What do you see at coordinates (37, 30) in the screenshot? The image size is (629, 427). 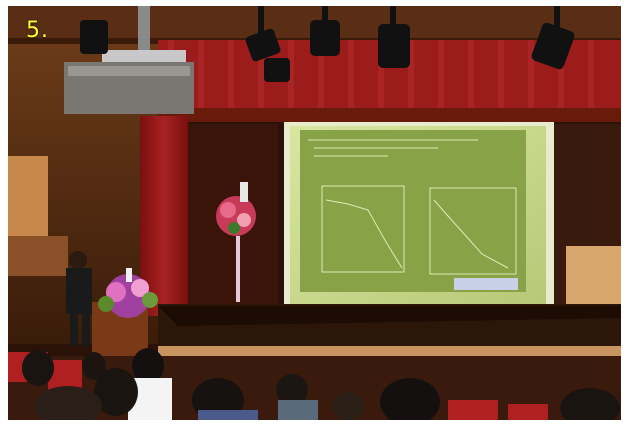 I see `photo-label: 5.` at bounding box center [37, 30].